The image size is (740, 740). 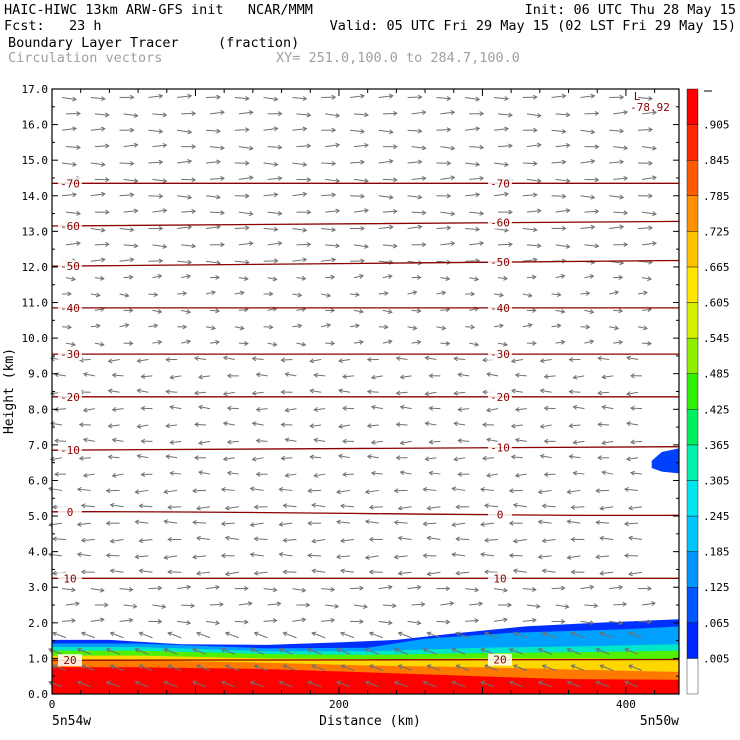 I want to click on y-tick-label: 14.0, so click(x=35, y=196).